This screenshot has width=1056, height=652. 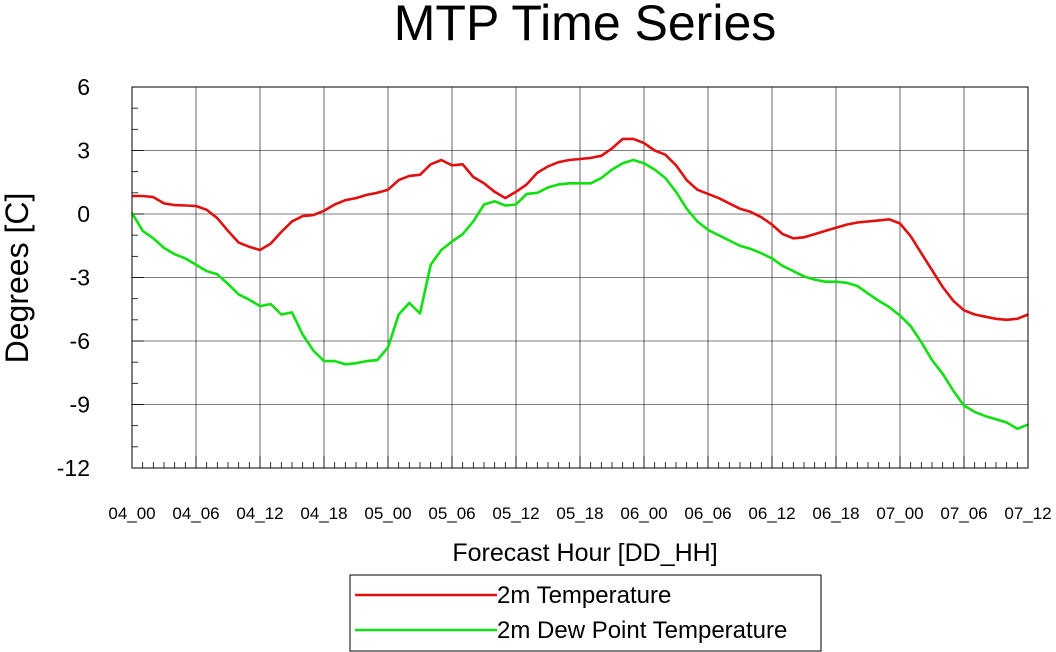 I want to click on x-tick-label: 05_18, so click(x=579, y=513).